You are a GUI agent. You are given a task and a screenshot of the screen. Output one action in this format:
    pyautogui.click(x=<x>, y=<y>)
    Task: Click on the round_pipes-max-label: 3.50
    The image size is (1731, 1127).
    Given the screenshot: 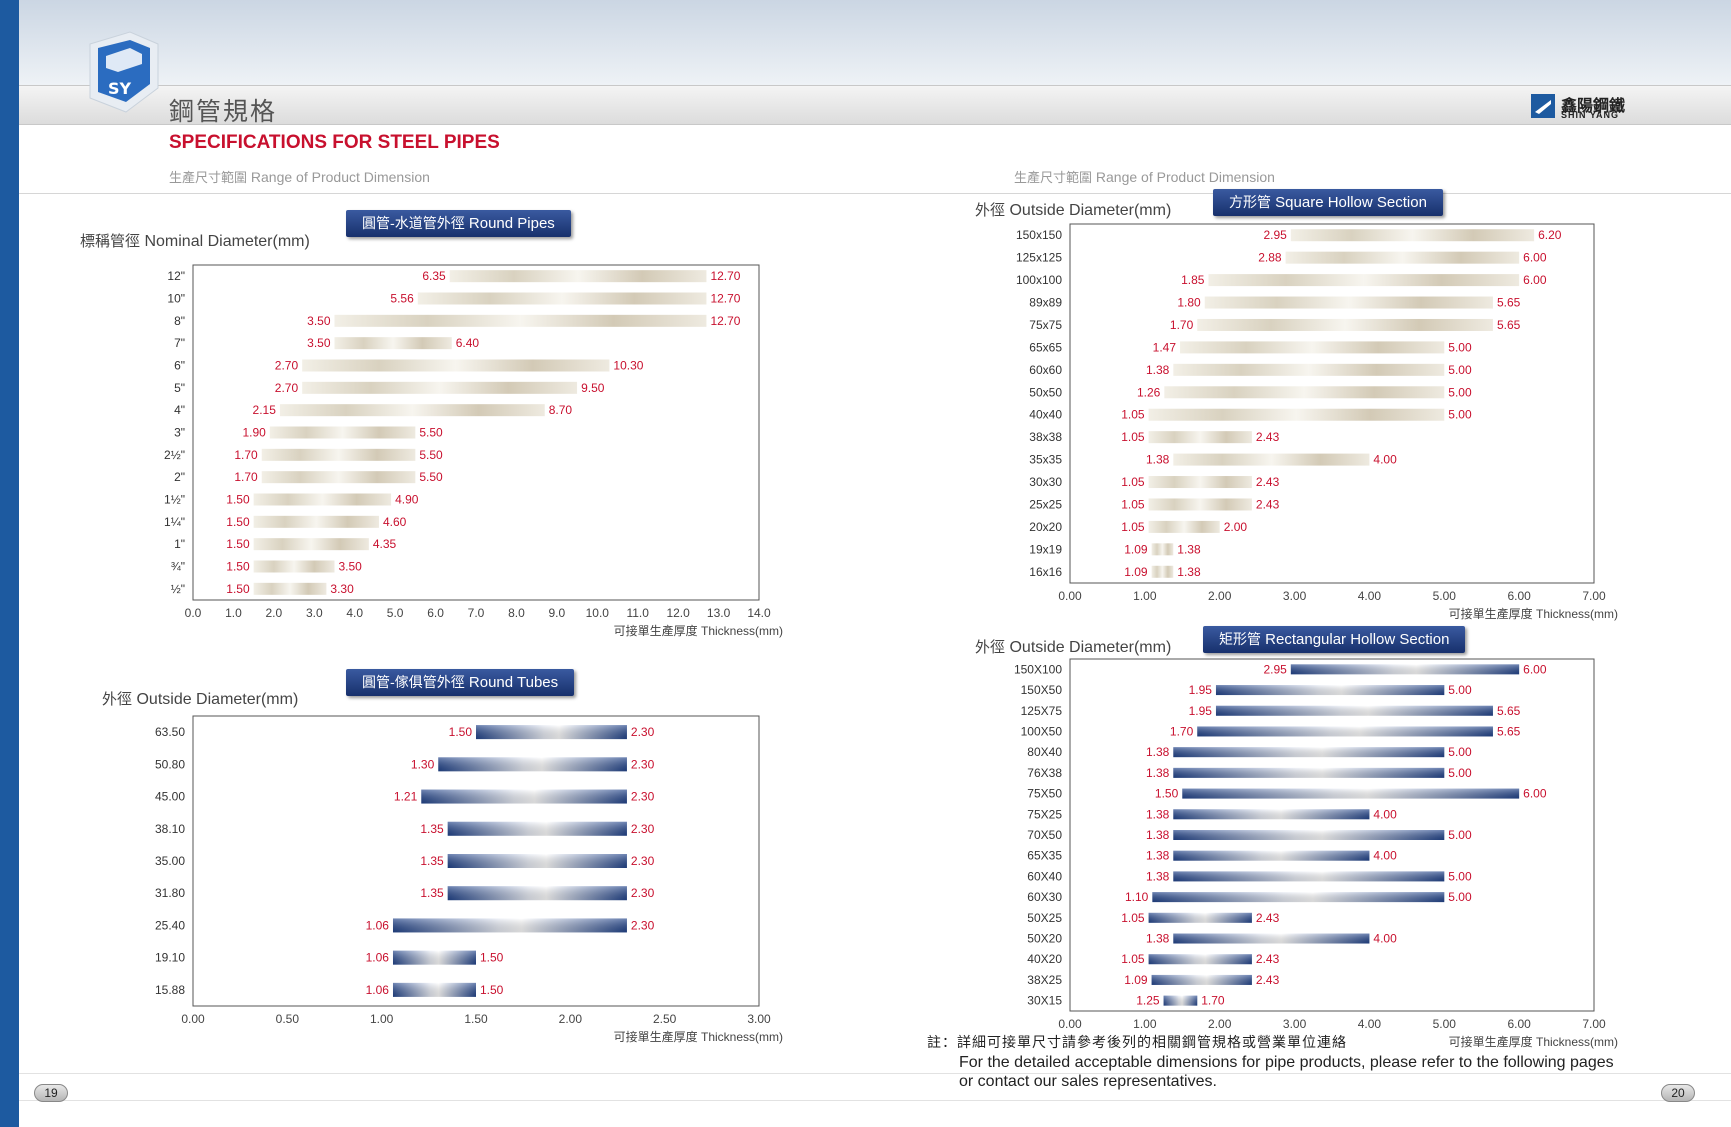 What is the action you would take?
    pyautogui.click(x=351, y=567)
    